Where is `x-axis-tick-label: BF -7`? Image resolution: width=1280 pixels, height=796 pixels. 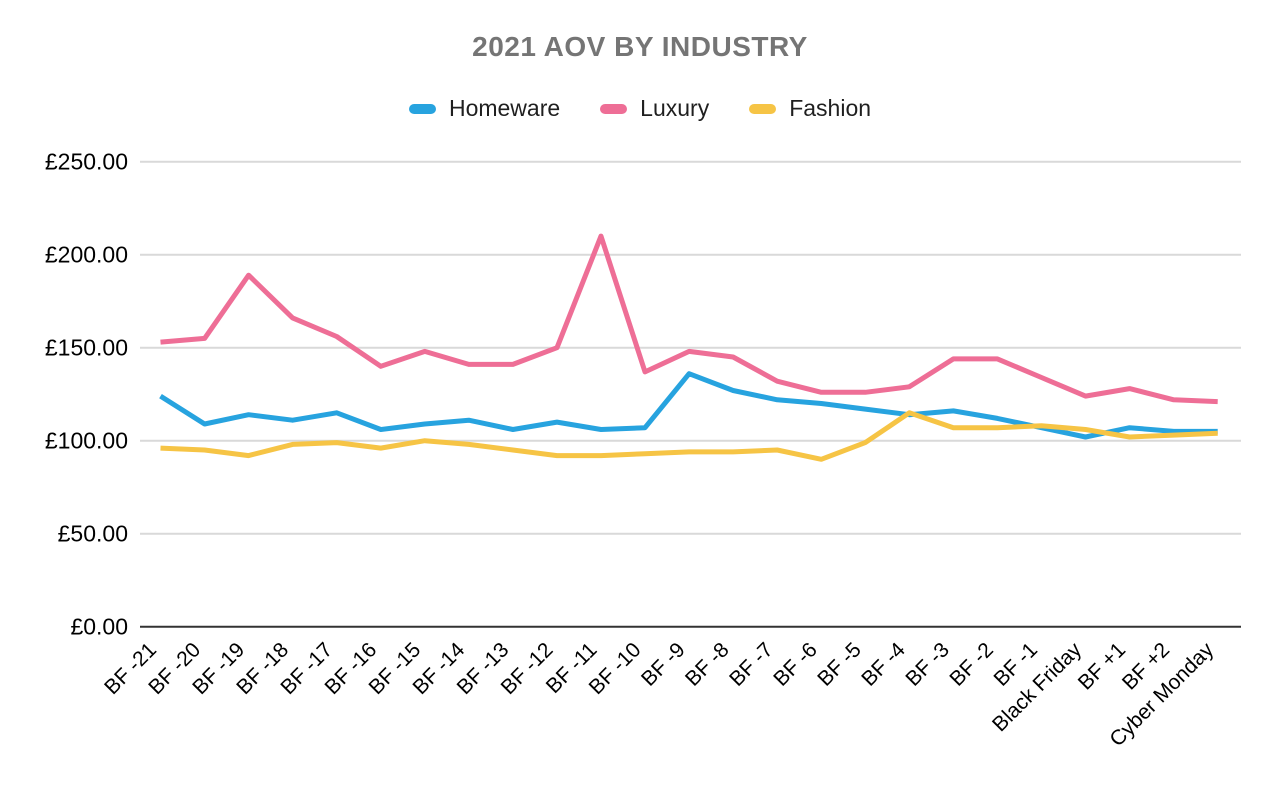 x-axis-tick-label: BF -7 is located at coordinates (751, 664).